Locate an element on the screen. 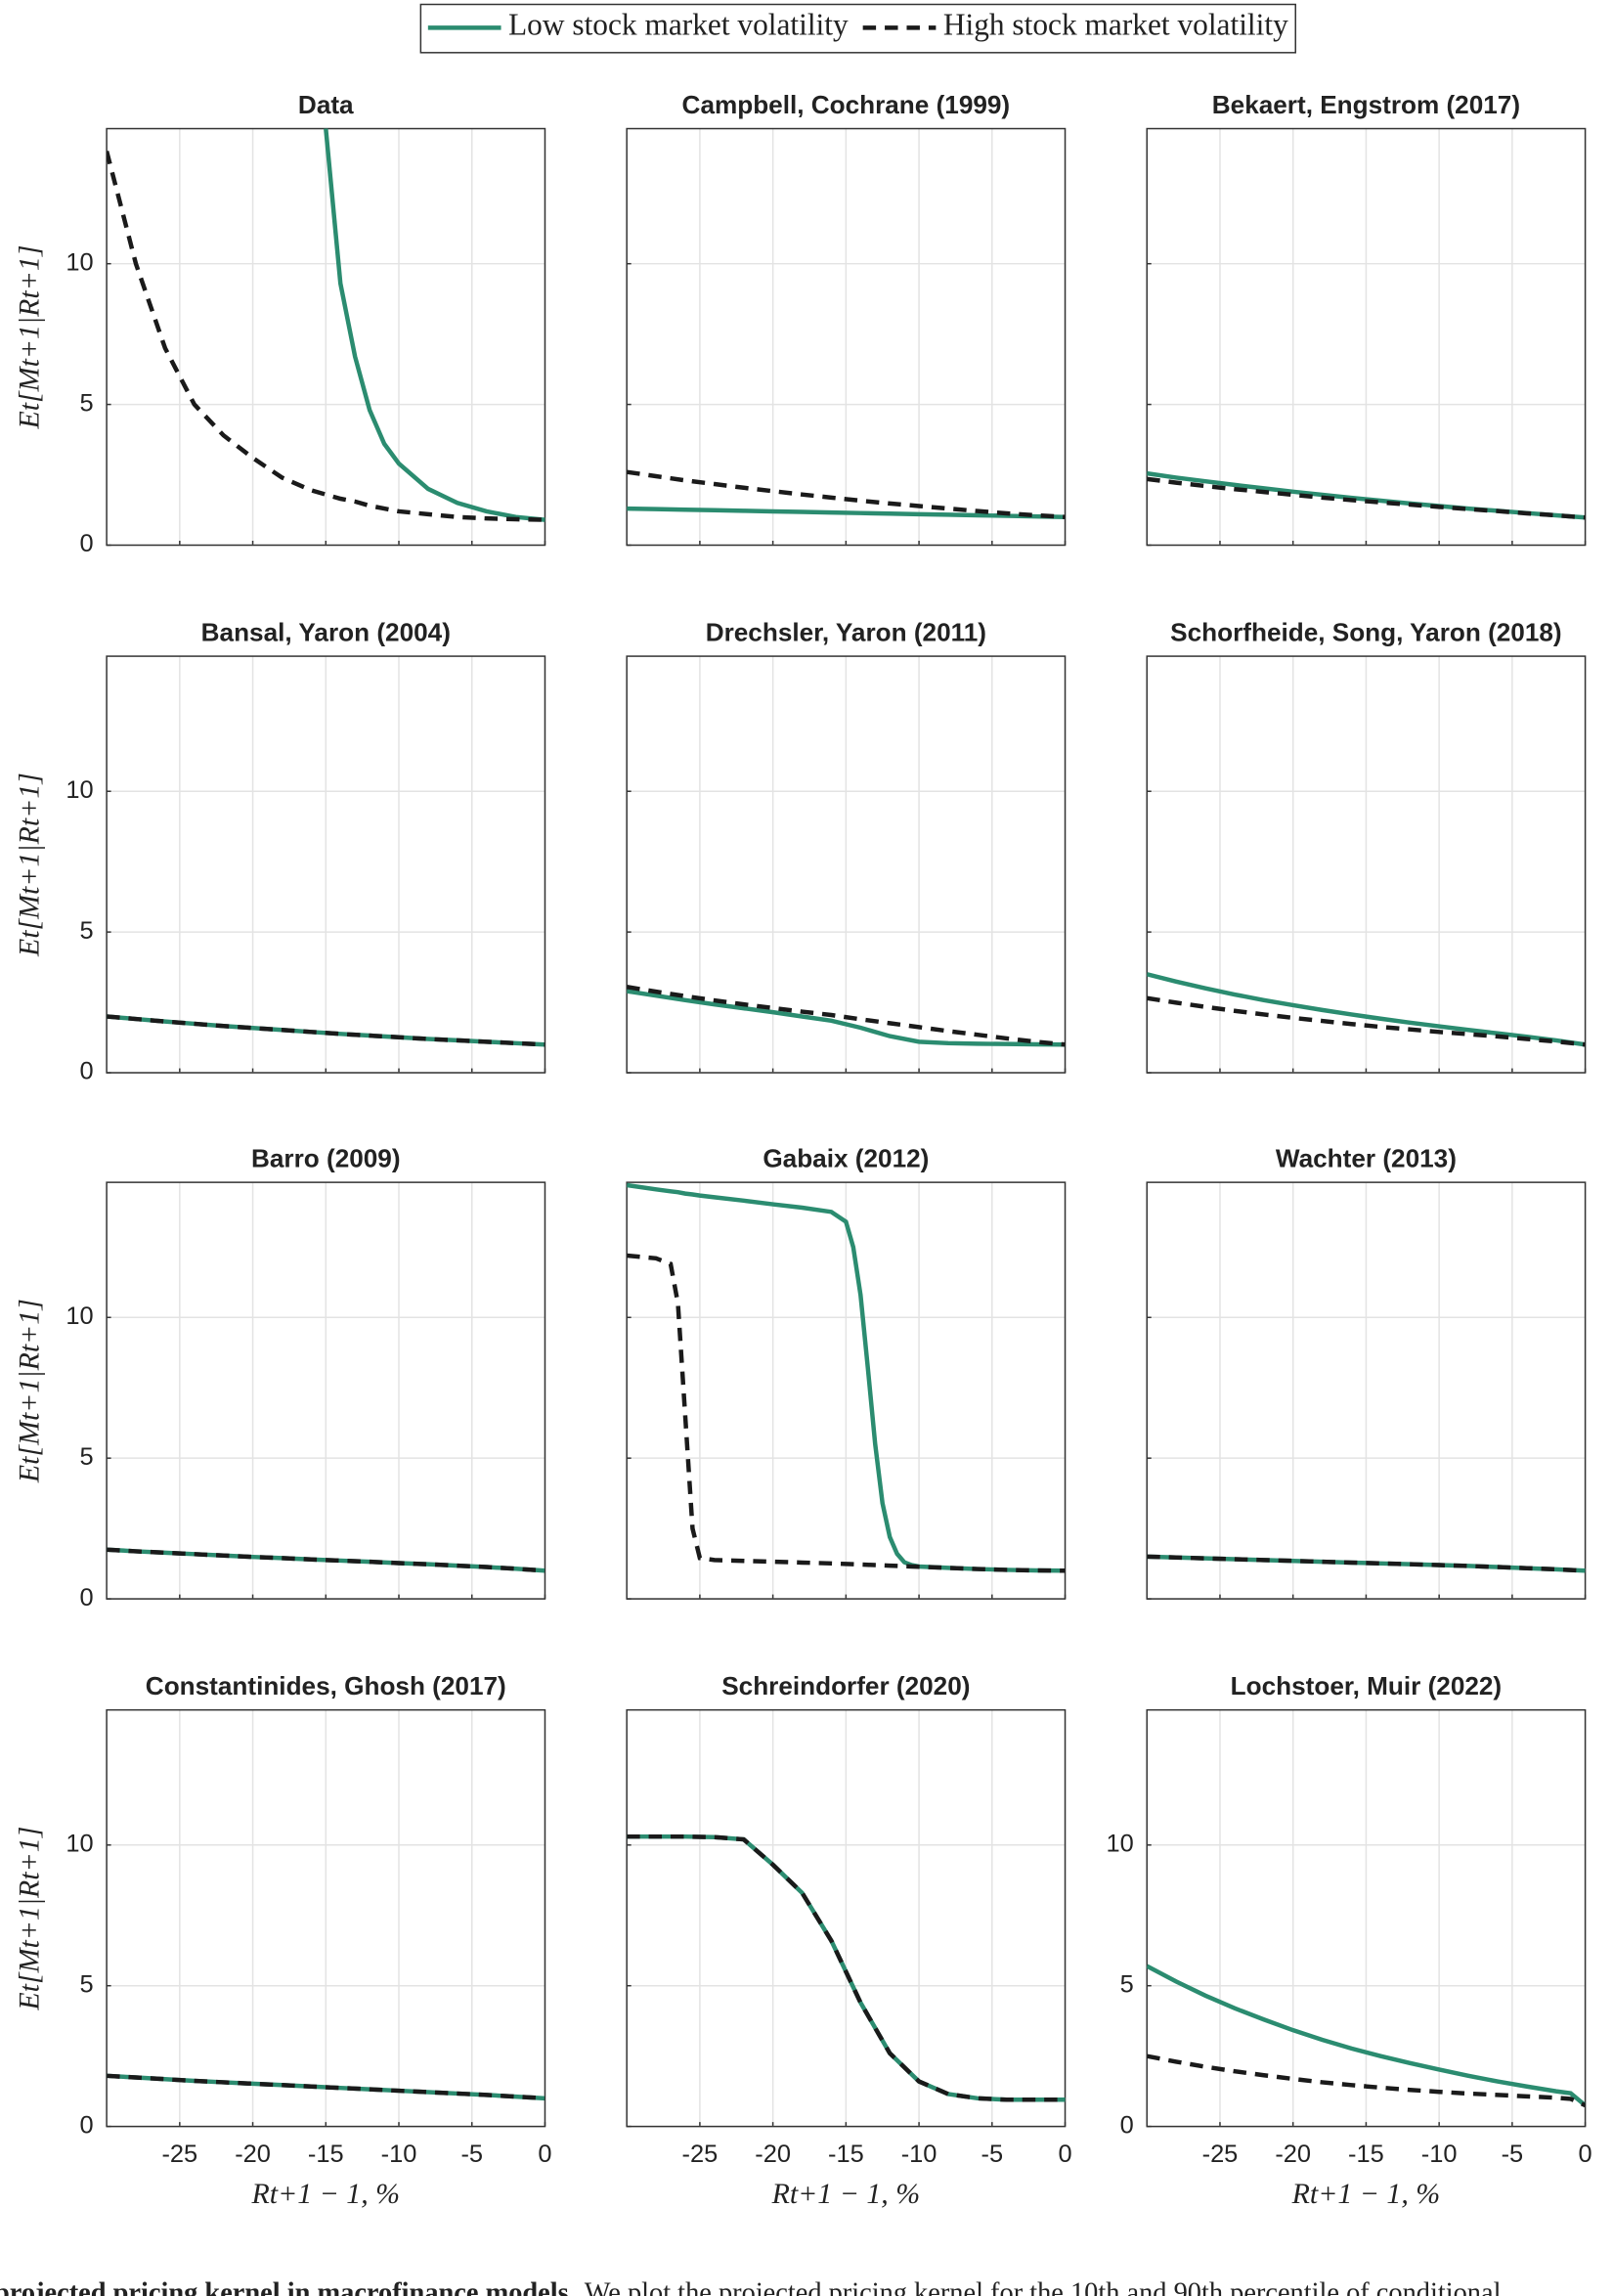  subplot: Gabaix (2012) is located at coordinates (846, 1372).